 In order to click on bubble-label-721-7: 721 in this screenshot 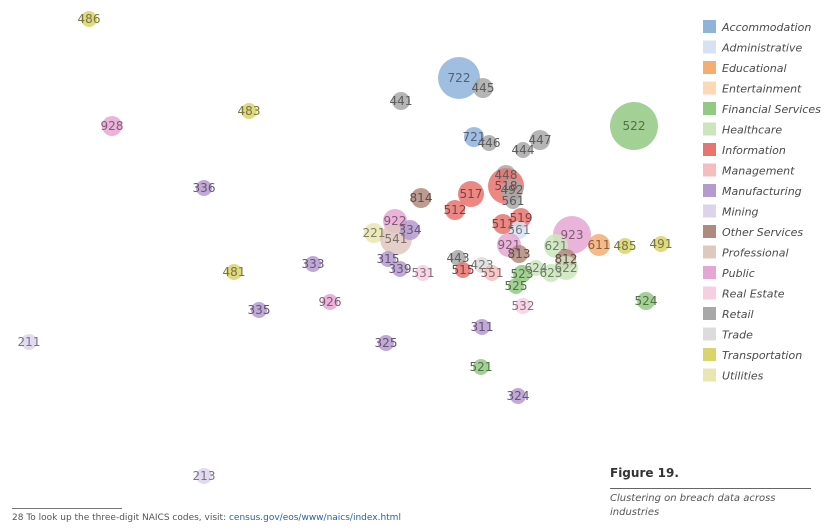, I will do `click(474, 137)`.